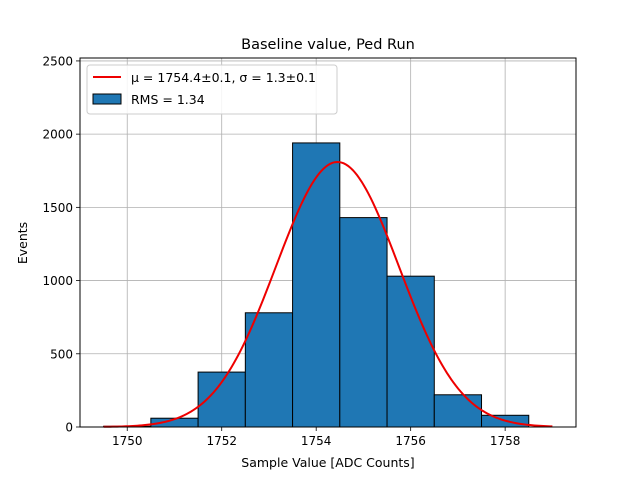 The height and width of the screenshot is (484, 640). Describe the element at coordinates (61, 244) in the screenshot. I see `y-axis-ticks: 0 500 1000 1500 2000 2500` at that location.